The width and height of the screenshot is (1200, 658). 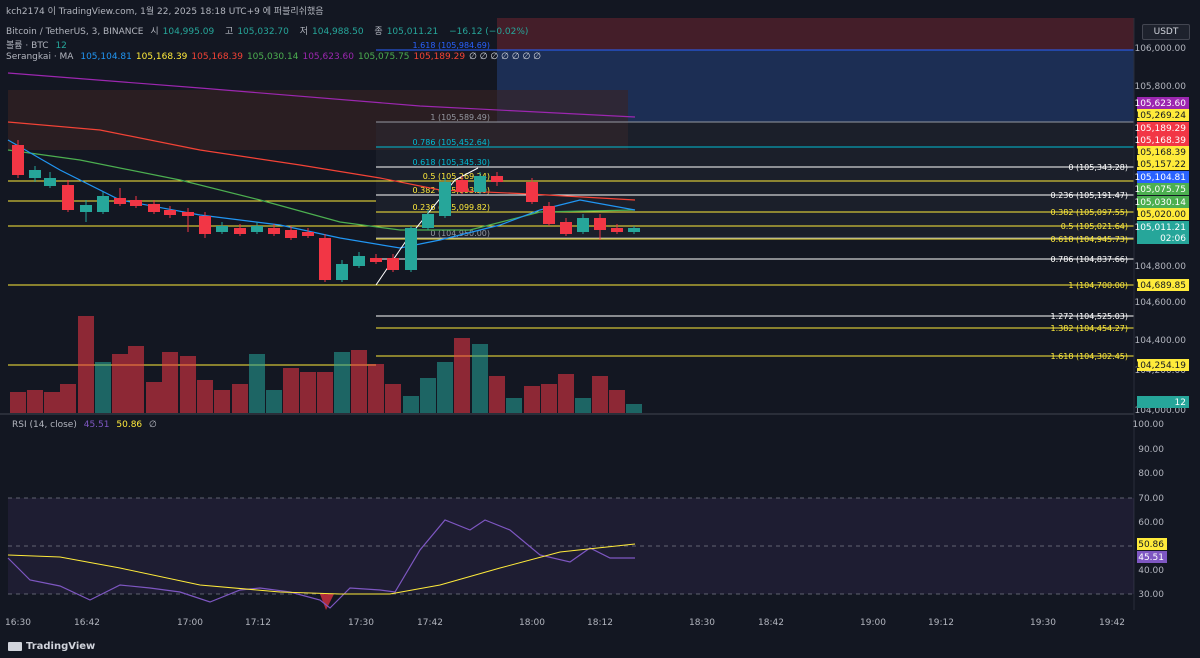 I want to click on volume-value: 12, so click(x=61, y=46).